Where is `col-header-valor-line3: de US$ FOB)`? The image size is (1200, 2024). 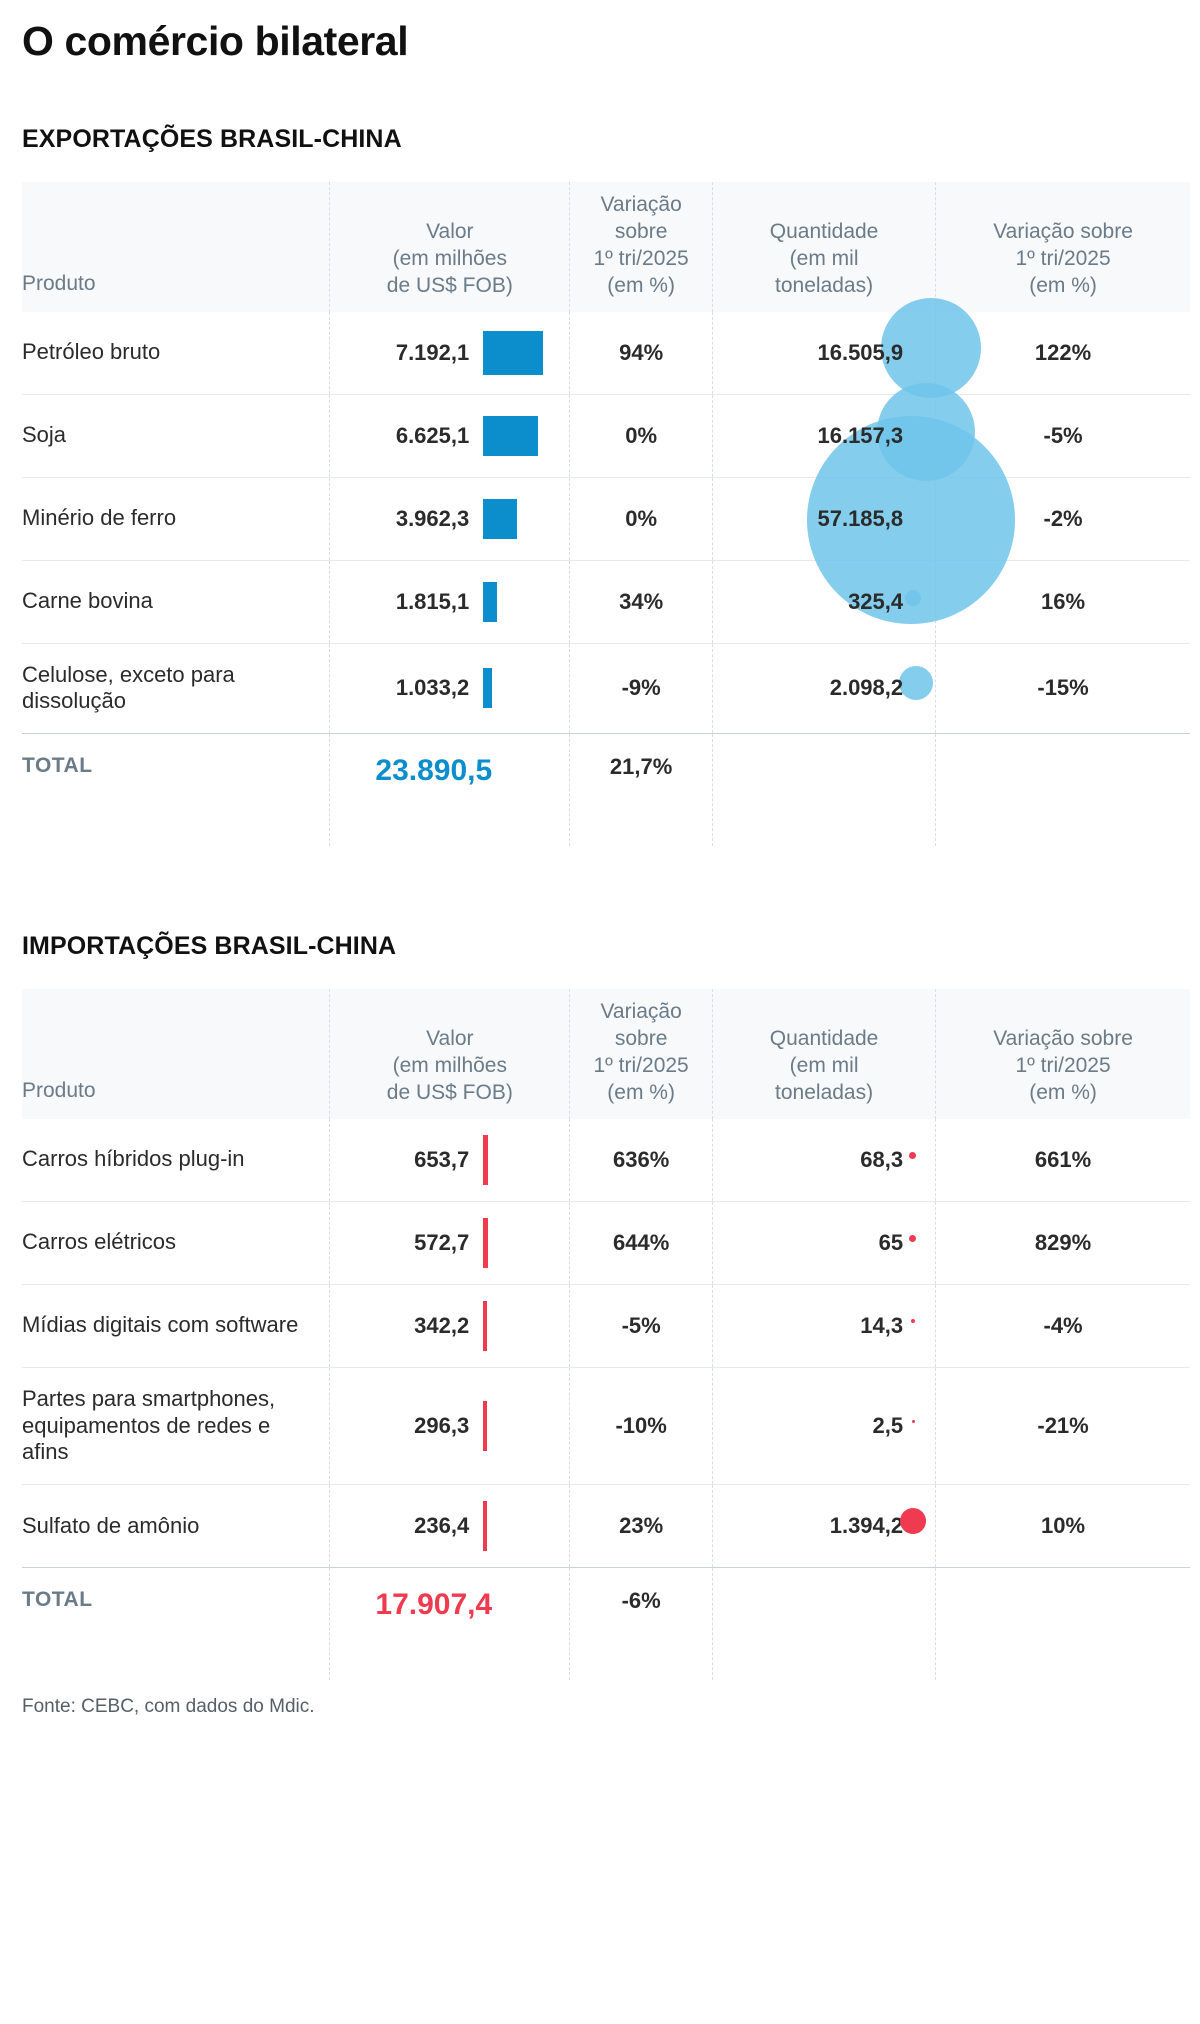
col-header-valor-line3: de US$ FOB) is located at coordinates (449, 1092).